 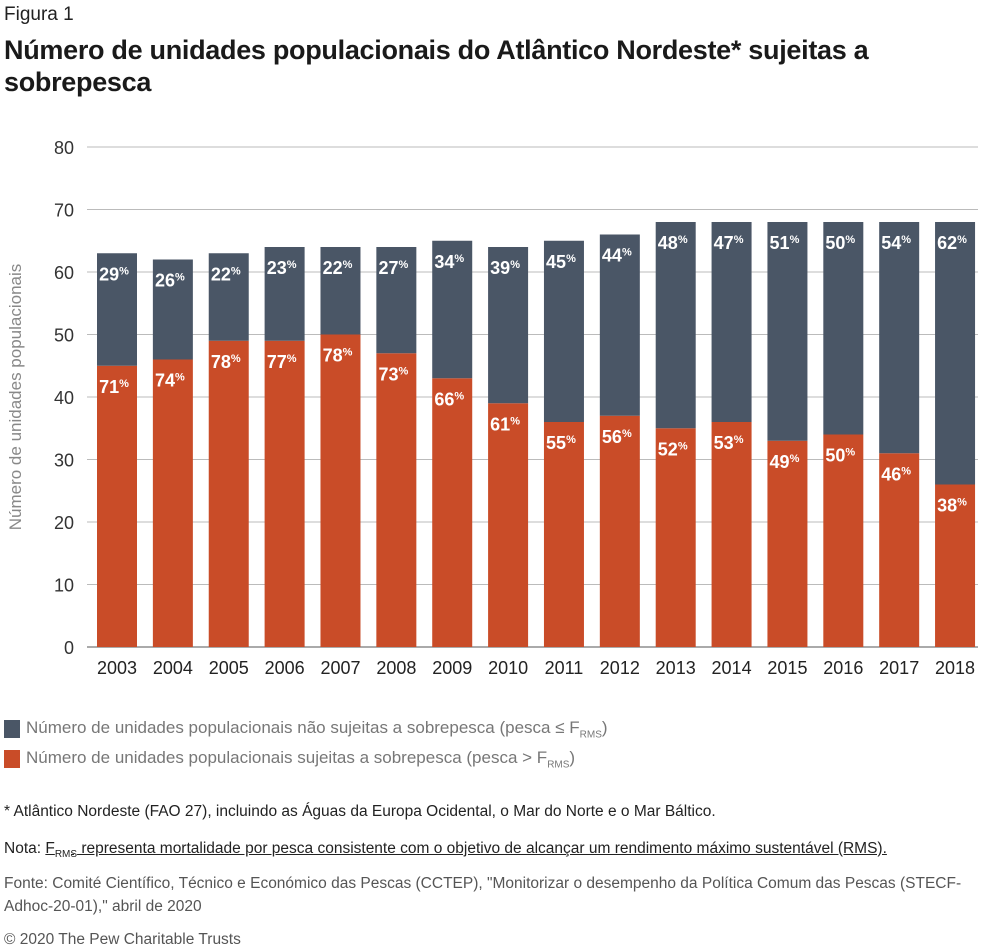 What do you see at coordinates (564, 668) in the screenshot?
I see `x-tick-label: 2011` at bounding box center [564, 668].